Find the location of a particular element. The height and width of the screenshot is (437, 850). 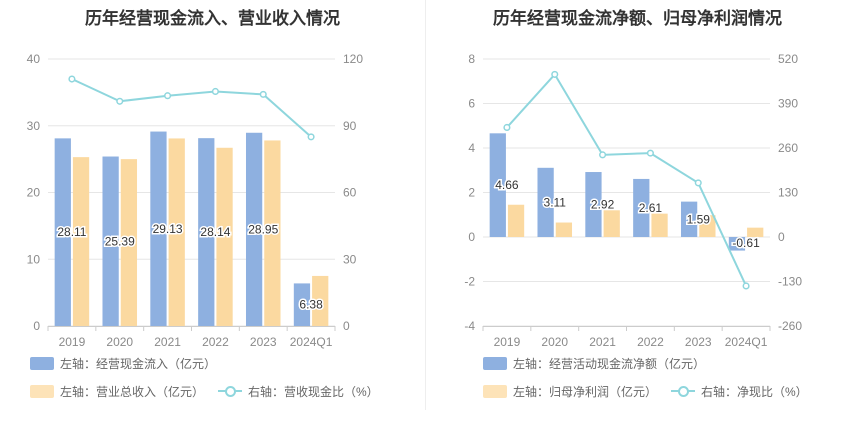

legend-label: 右轴：净现比（%） is located at coordinates (754, 391).